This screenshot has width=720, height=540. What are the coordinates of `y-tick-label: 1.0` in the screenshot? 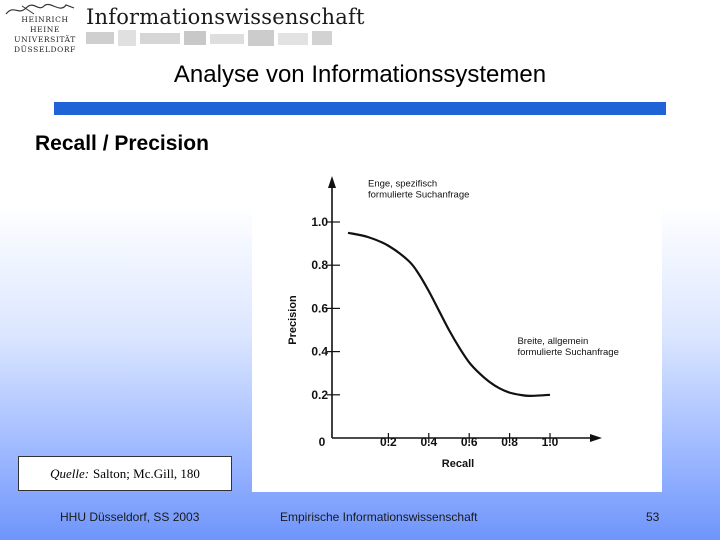 It's located at (319, 222).